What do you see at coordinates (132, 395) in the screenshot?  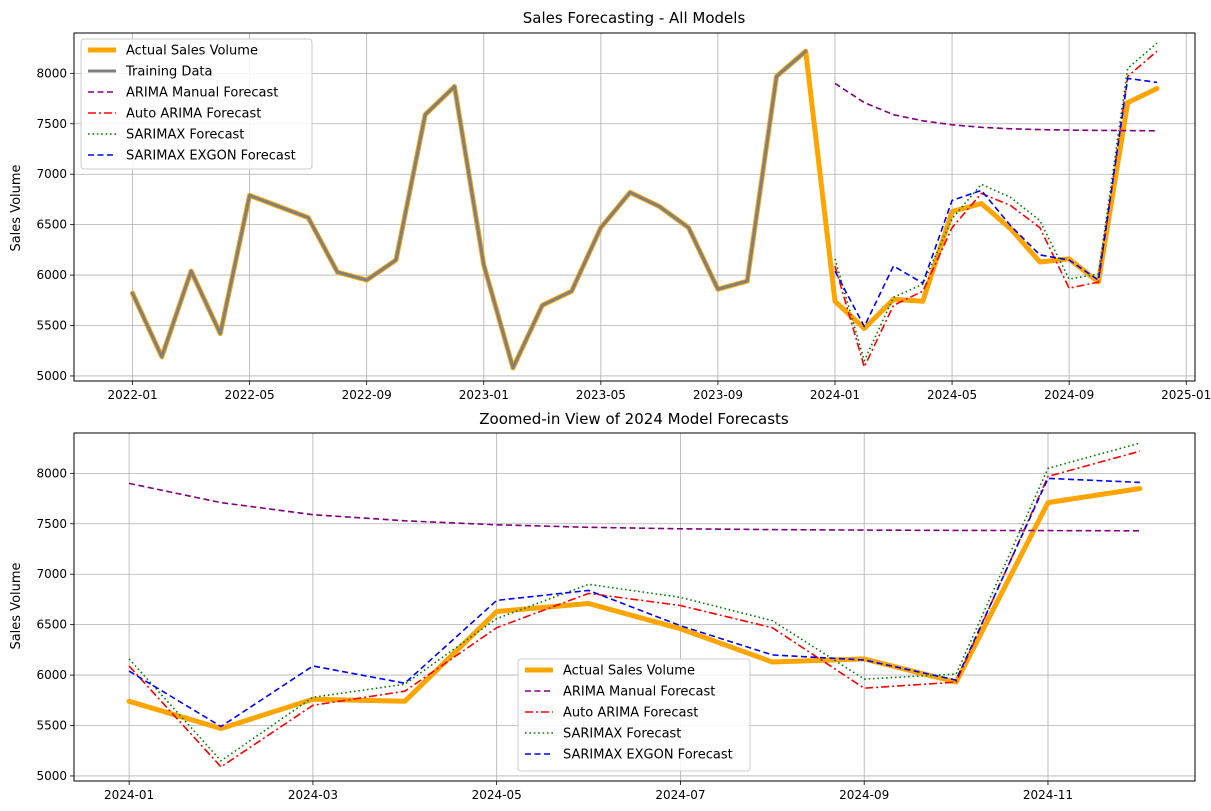 I see `x-tick-label: 2022-01` at bounding box center [132, 395].